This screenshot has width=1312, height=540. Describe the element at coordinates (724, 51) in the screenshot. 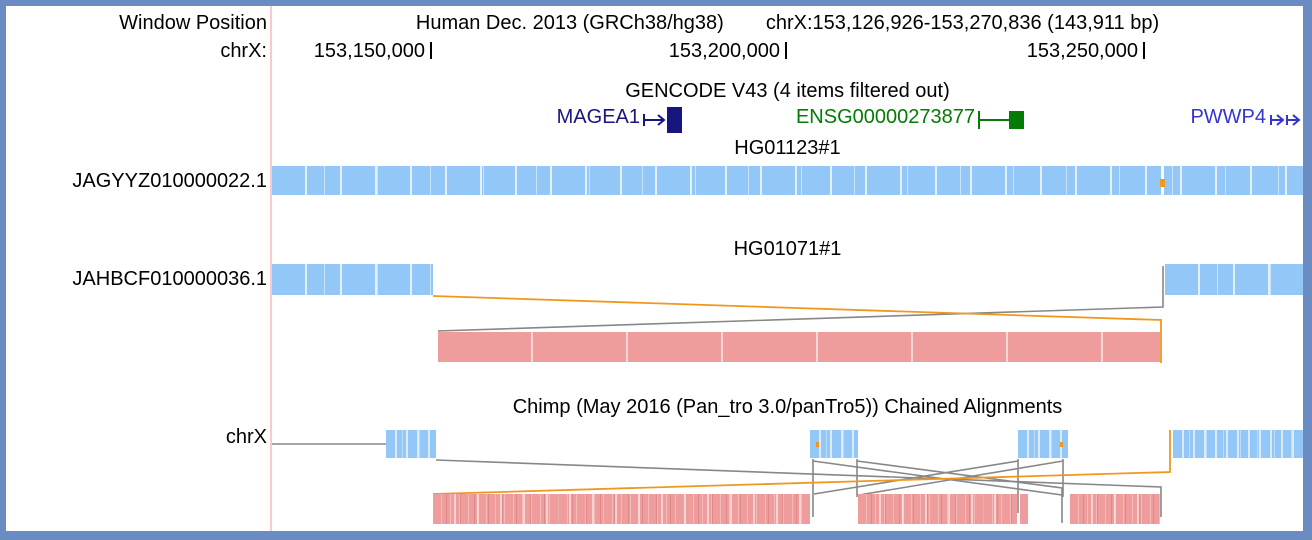

I see `ruler-tick-label: 153,200,000` at that location.